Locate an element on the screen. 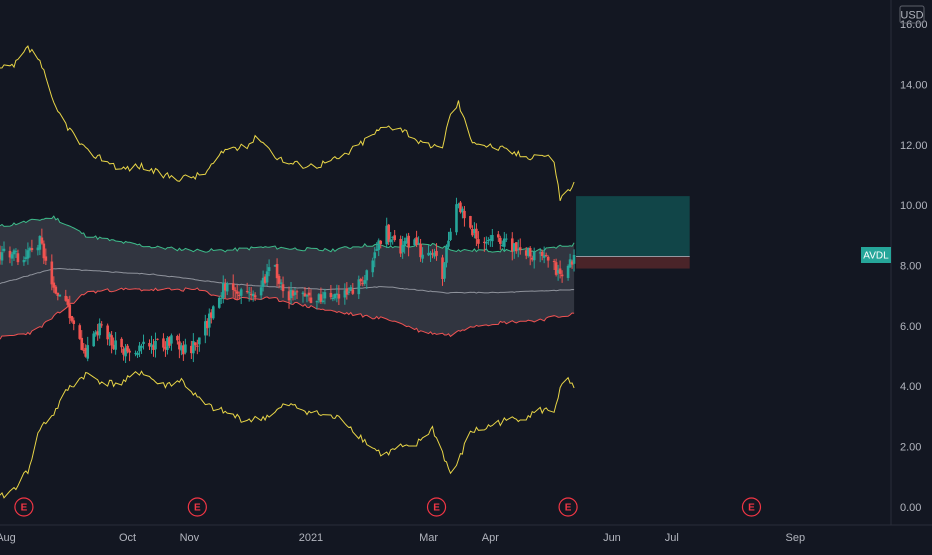  position-tool is located at coordinates (633, 232).